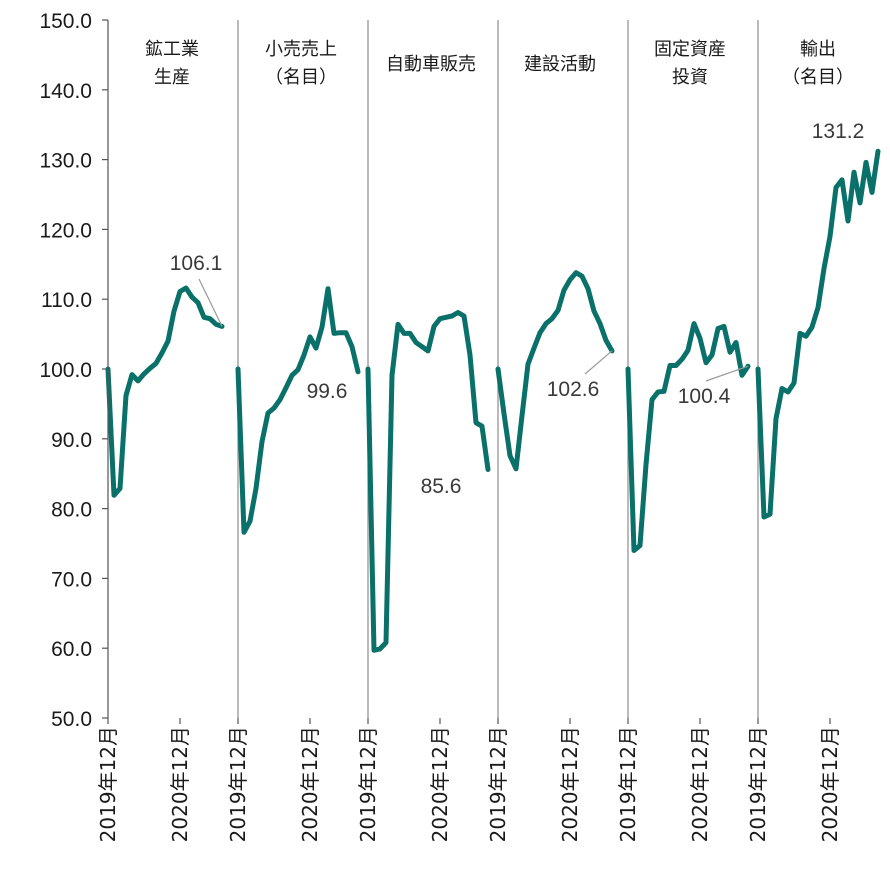 This screenshot has width=890, height=876. Describe the element at coordinates (704, 396) in the screenshot. I see `end-value-label: 100.4` at that location.